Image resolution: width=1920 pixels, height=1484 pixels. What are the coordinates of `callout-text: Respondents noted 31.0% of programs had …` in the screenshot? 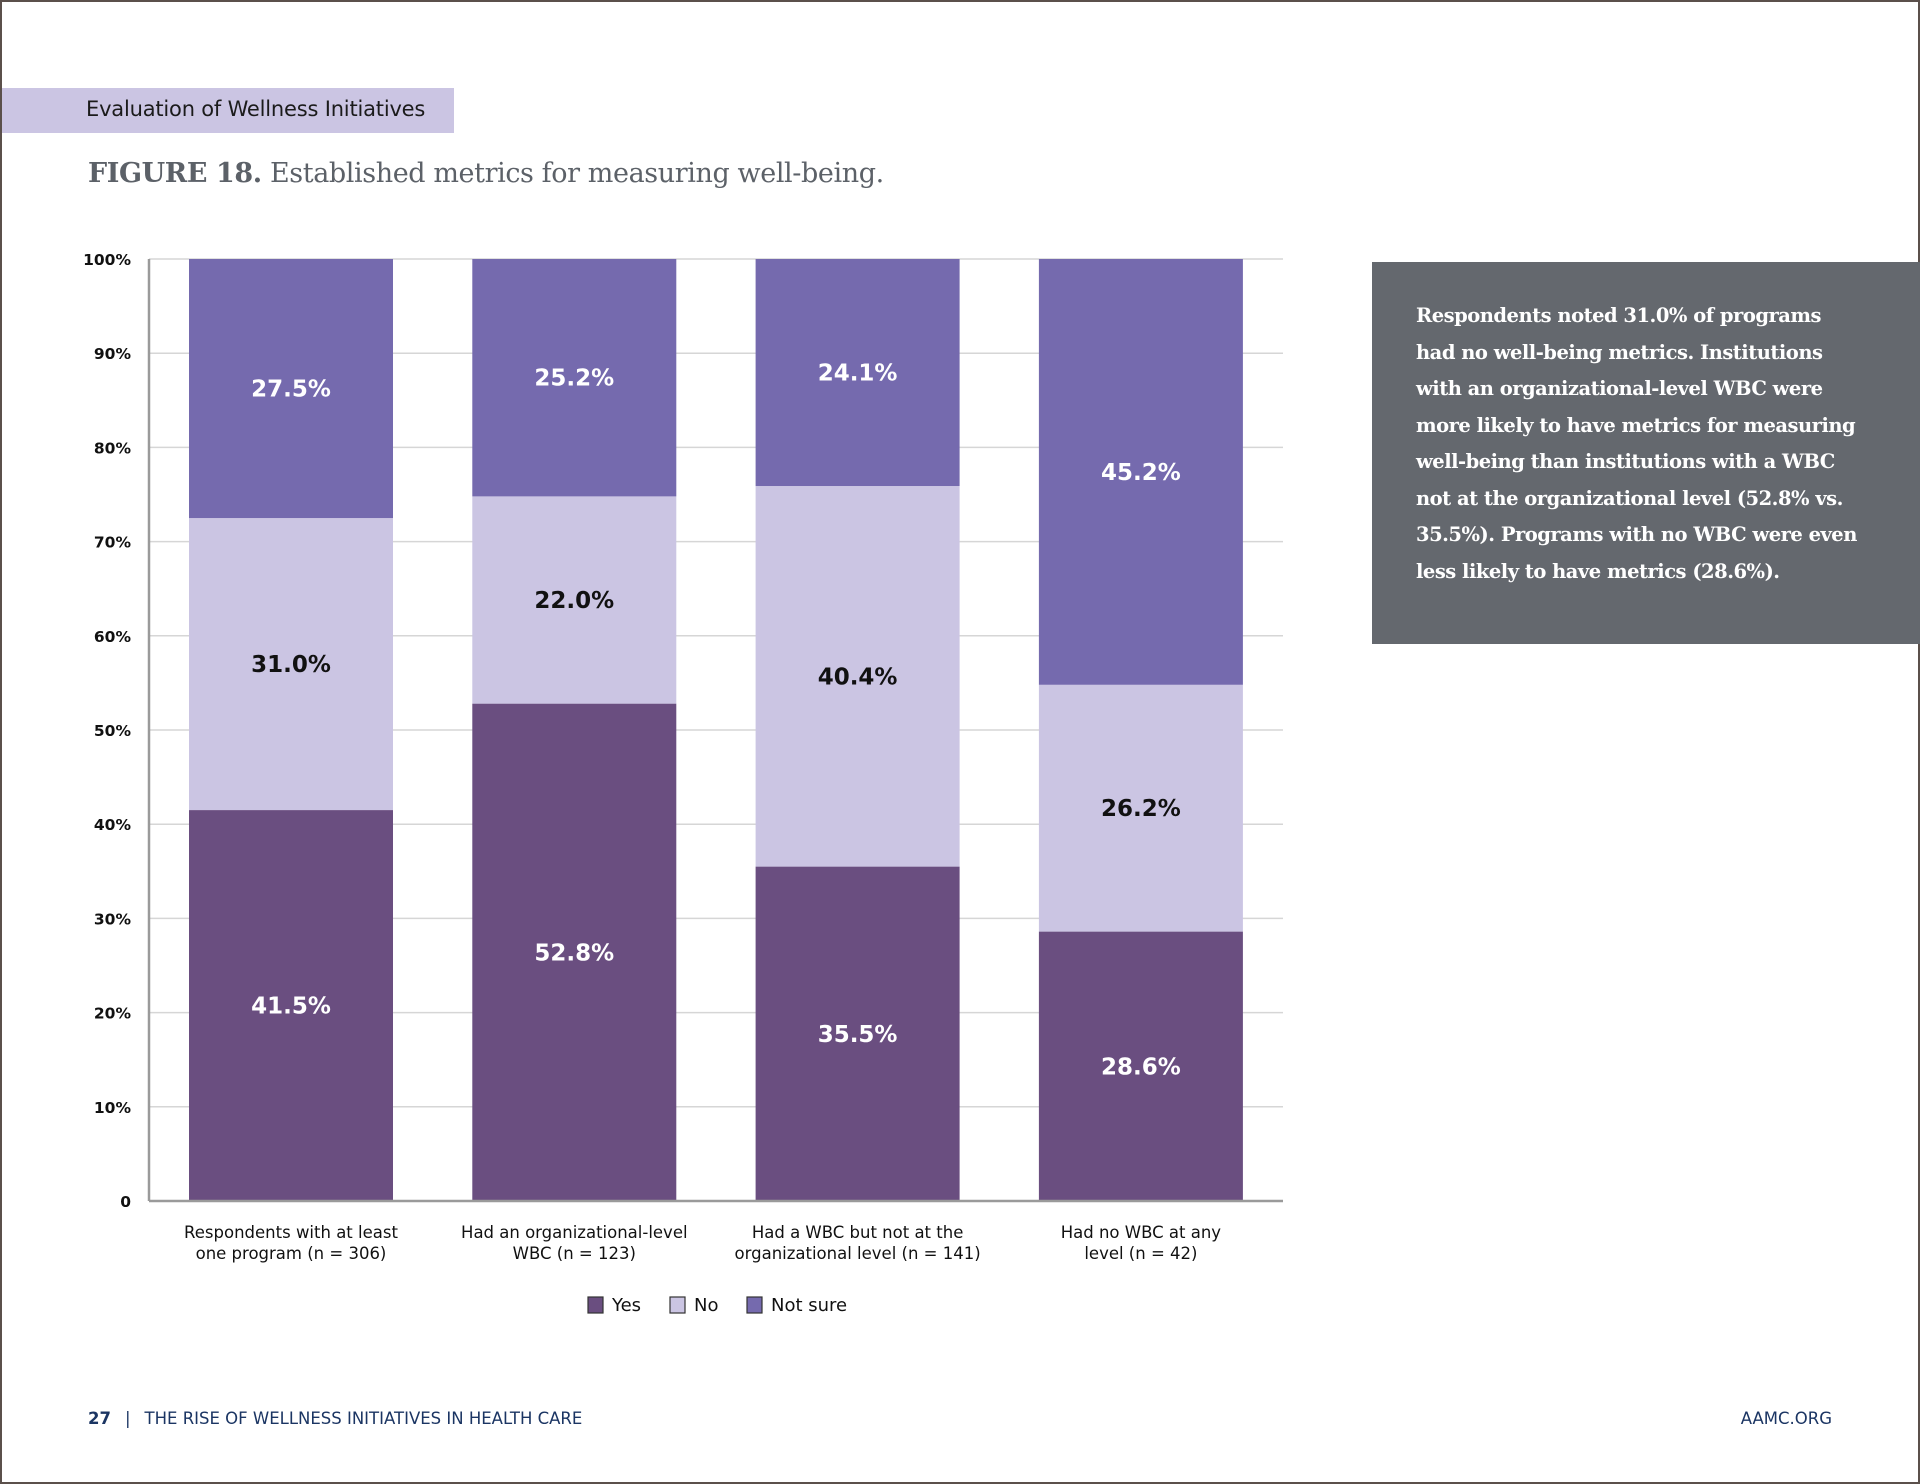 It's located at (1636, 443).